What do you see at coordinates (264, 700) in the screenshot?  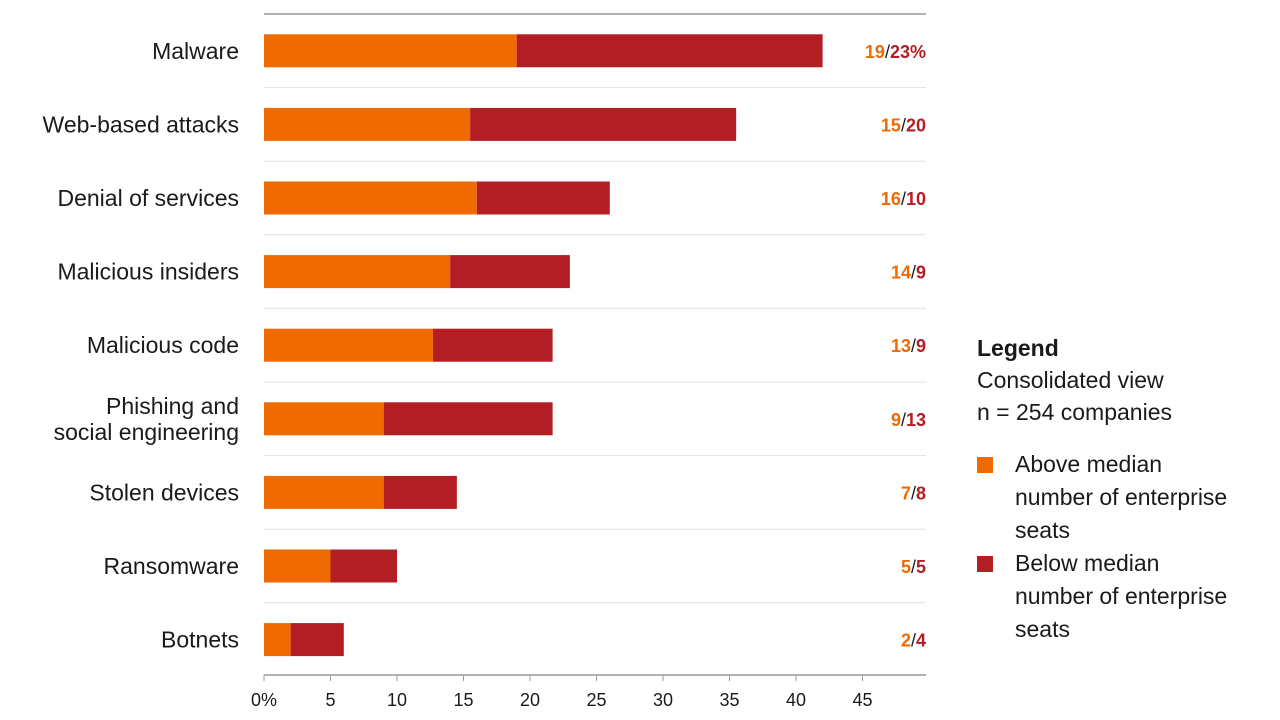 I see `x-tick-label: 0%` at bounding box center [264, 700].